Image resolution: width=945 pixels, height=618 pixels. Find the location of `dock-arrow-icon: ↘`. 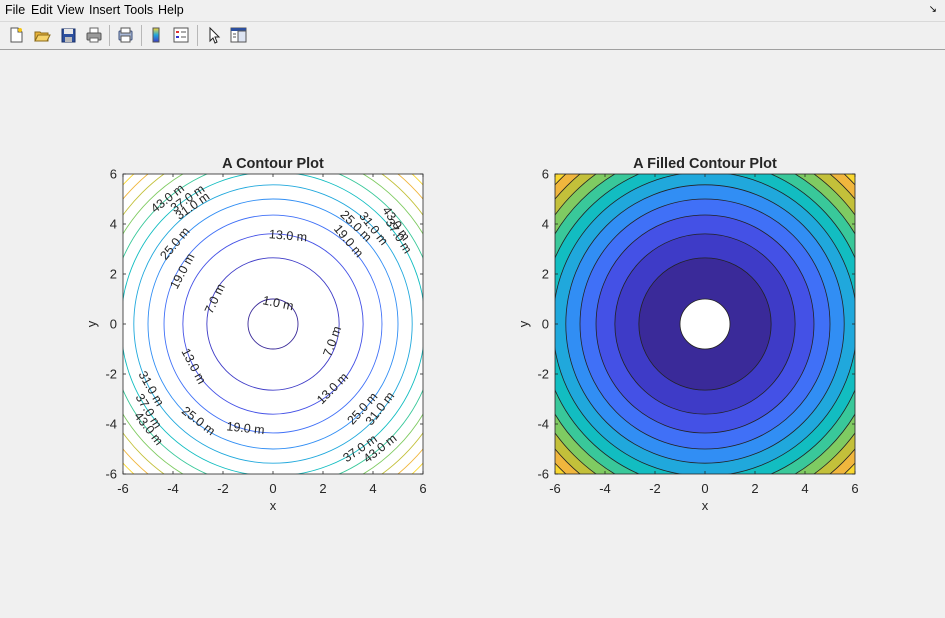

dock-arrow-icon: ↘ is located at coordinates (932, 9).